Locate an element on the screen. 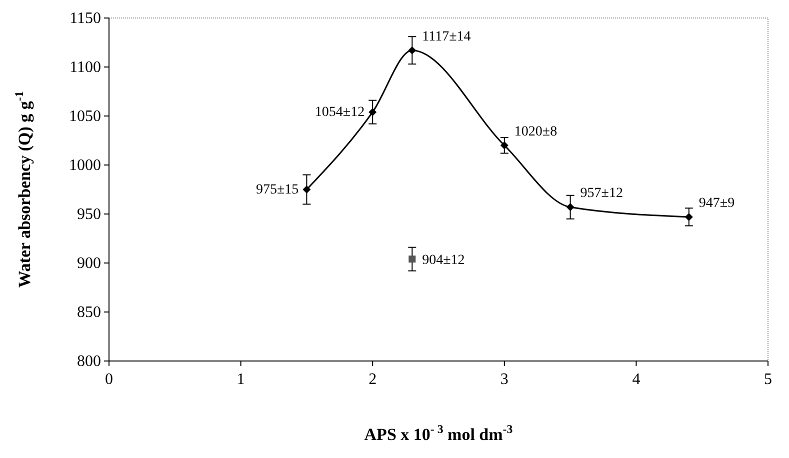  y-tick-label: 900 is located at coordinates (89, 263).